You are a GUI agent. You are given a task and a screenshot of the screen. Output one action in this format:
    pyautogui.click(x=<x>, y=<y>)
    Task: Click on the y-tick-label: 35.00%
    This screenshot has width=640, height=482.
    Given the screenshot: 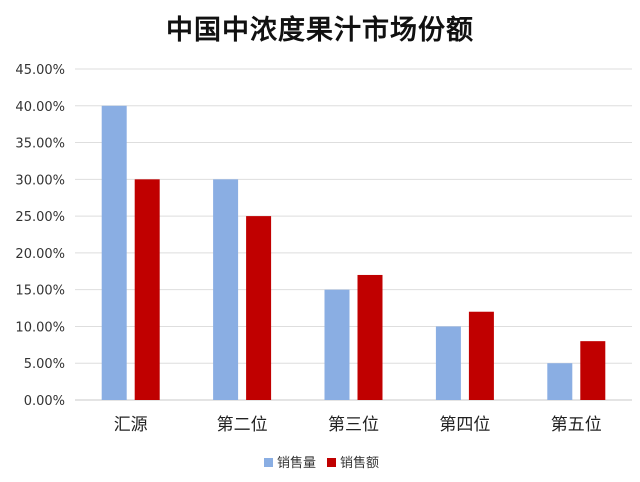 What is the action you would take?
    pyautogui.click(x=40, y=144)
    